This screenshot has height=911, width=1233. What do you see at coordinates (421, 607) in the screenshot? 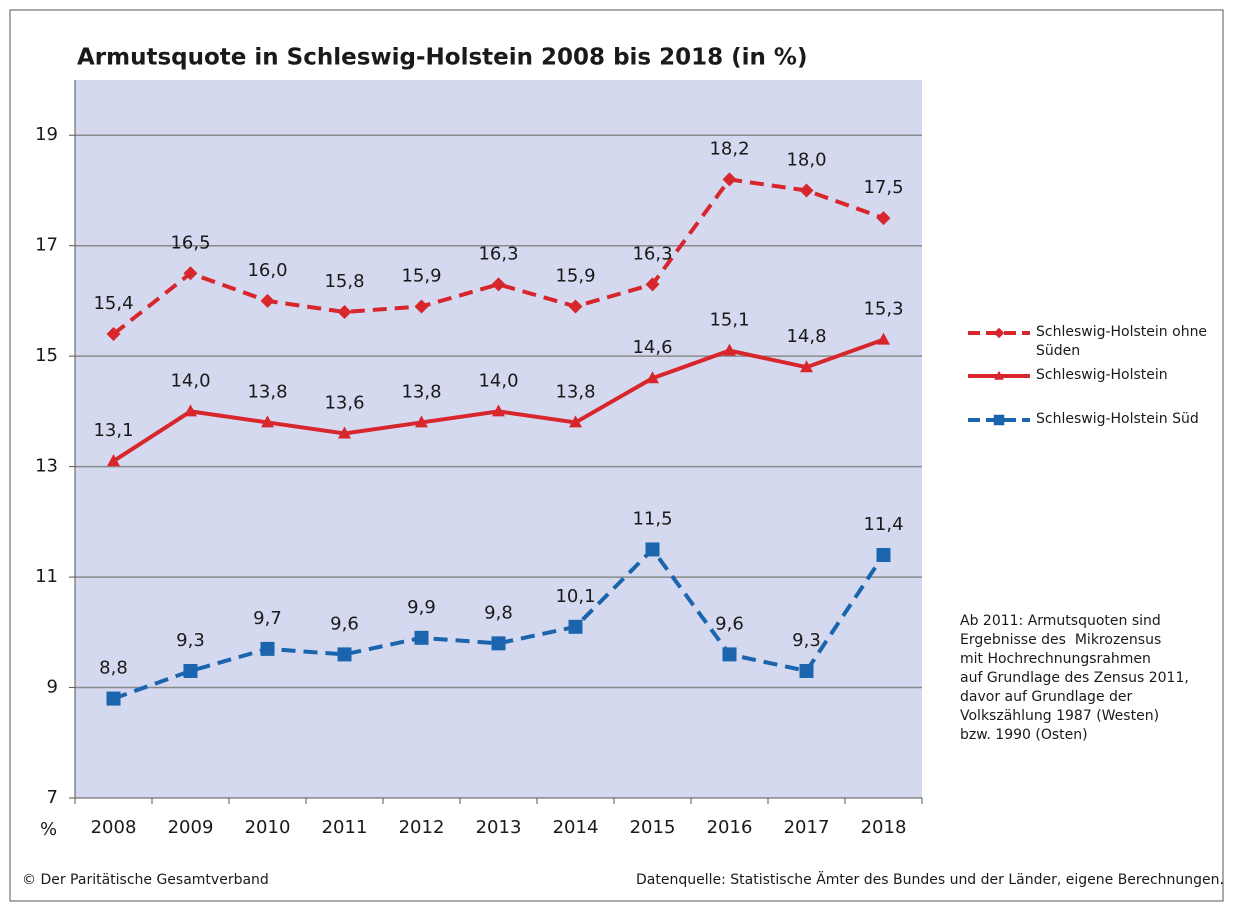
I see `data-label: 9,9` at bounding box center [421, 607].